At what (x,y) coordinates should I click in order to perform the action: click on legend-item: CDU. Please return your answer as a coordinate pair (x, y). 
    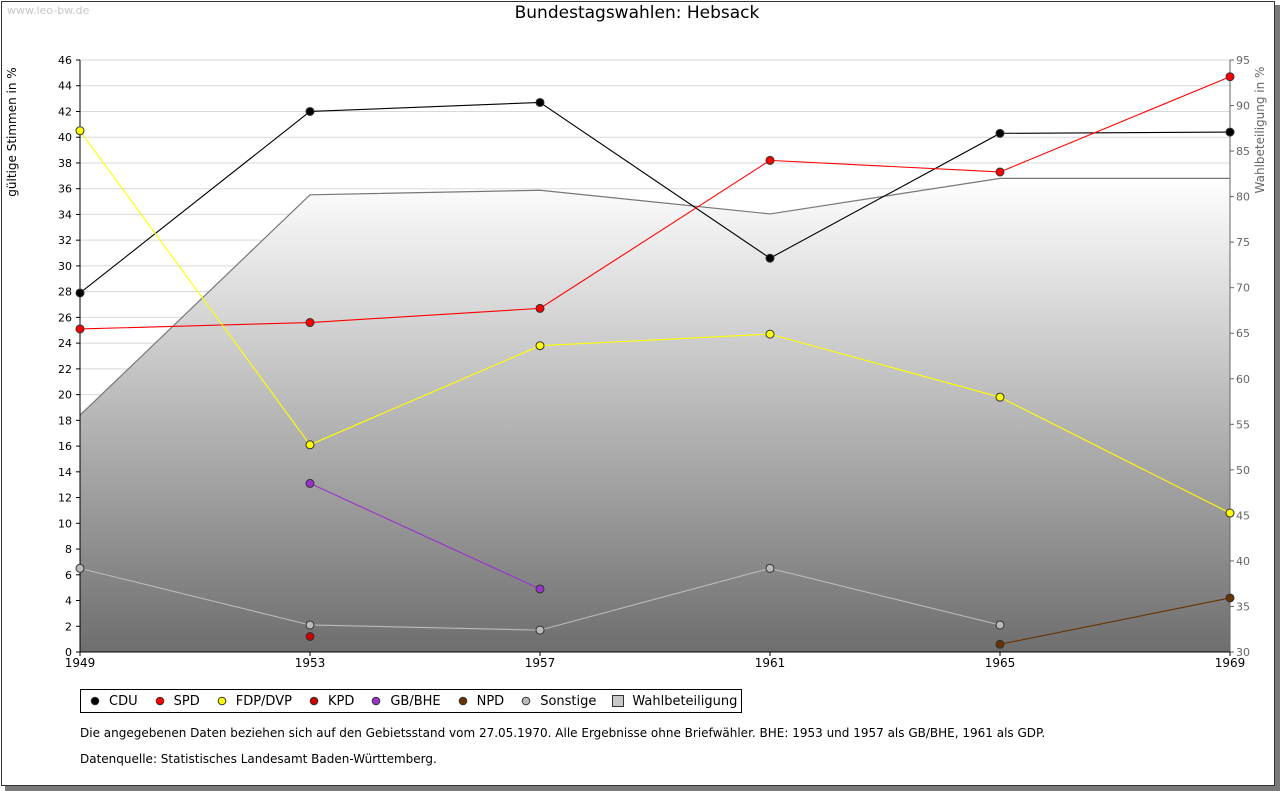
    Looking at the image, I should click on (112, 701).